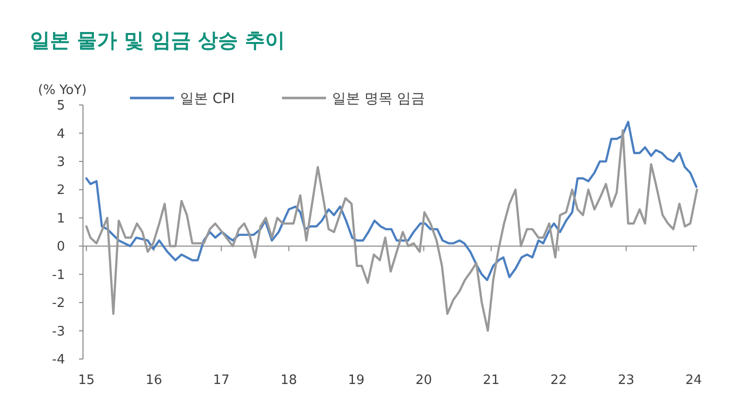  What do you see at coordinates (491, 380) in the screenshot?
I see `x-tick-label: 21` at bounding box center [491, 380].